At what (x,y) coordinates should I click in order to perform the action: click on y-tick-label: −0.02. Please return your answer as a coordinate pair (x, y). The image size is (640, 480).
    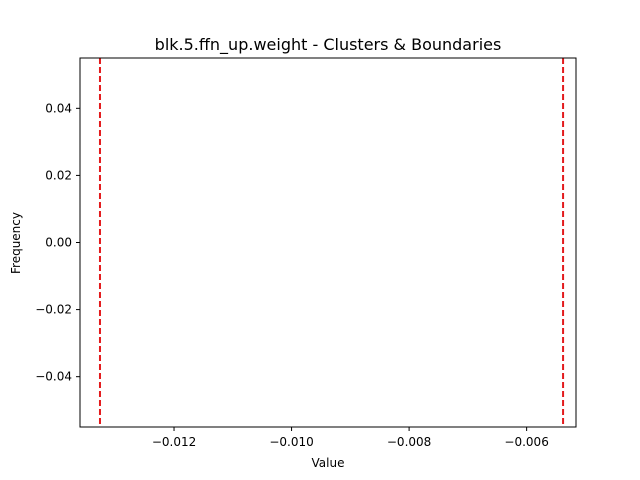
    Looking at the image, I should click on (53, 310).